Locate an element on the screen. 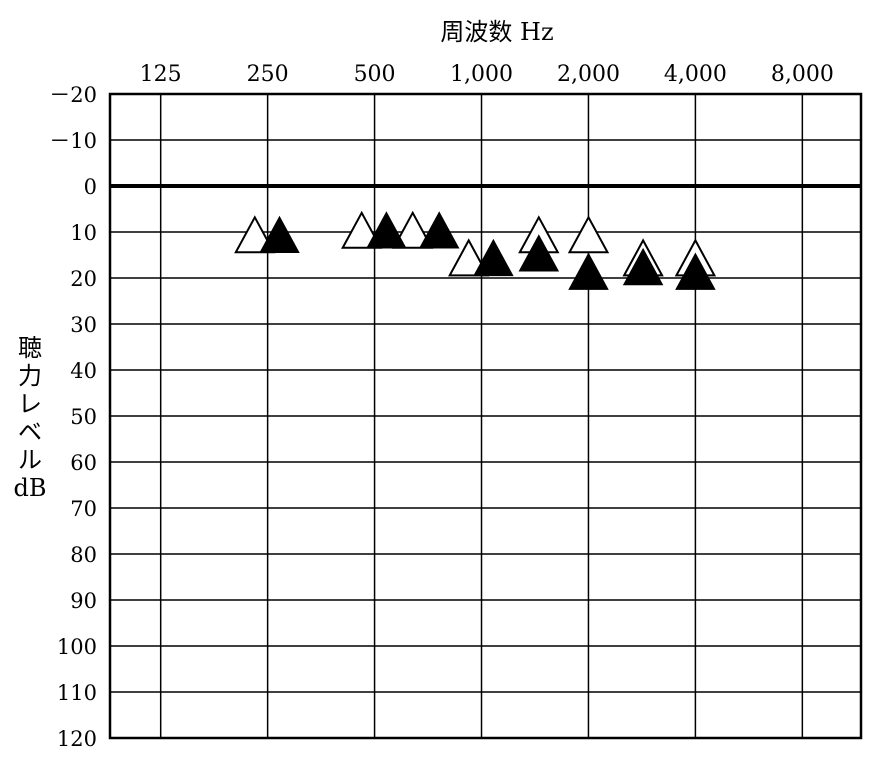  x-tick-label: 125 is located at coordinates (161, 74).